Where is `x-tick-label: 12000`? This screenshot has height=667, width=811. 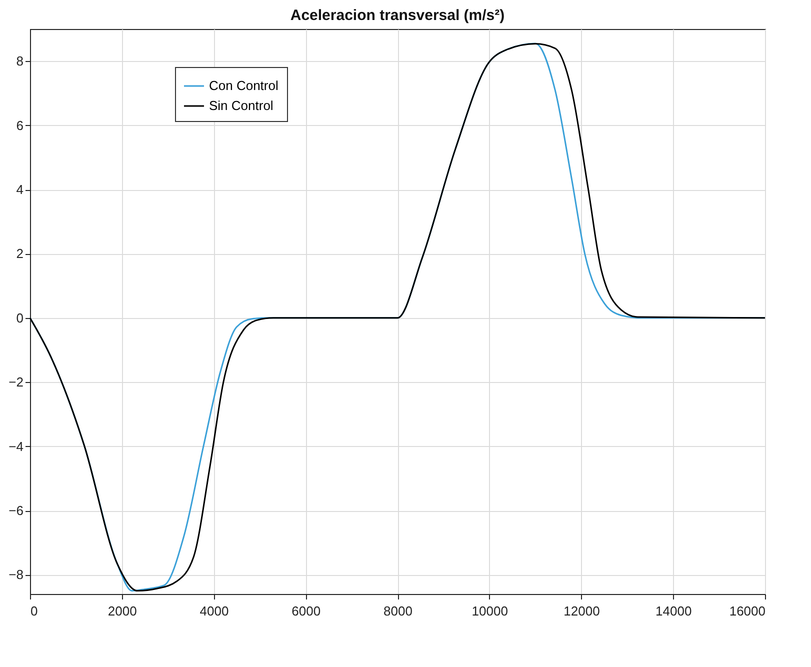 x-tick-label: 12000 is located at coordinates (582, 611).